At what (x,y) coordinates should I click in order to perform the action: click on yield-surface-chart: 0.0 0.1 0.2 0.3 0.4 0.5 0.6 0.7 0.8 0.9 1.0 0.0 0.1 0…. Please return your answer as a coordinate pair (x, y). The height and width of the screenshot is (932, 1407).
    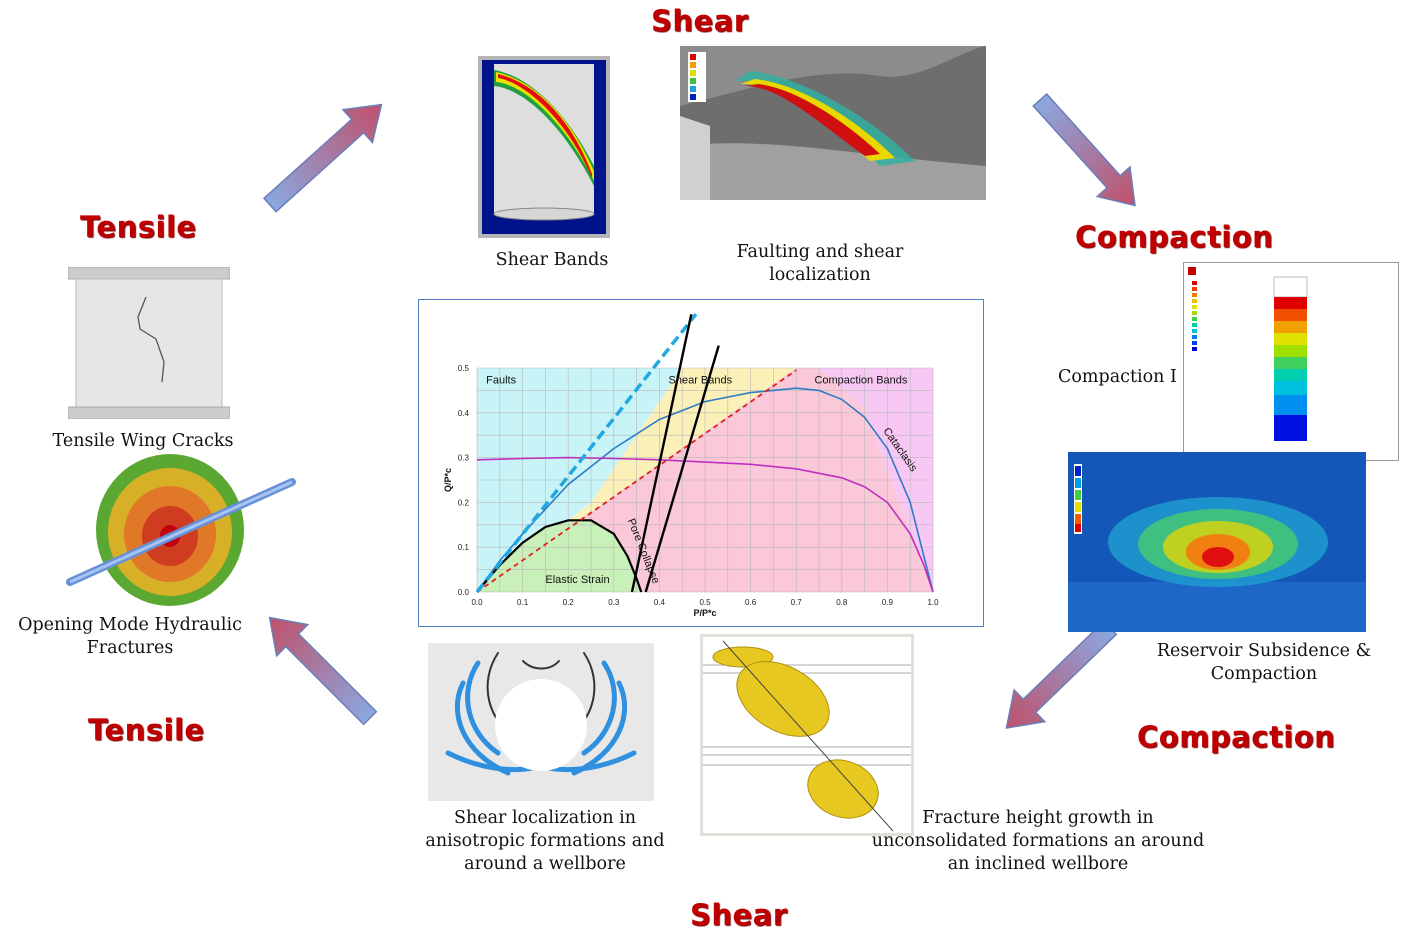
    Looking at the image, I should click on (701, 463).